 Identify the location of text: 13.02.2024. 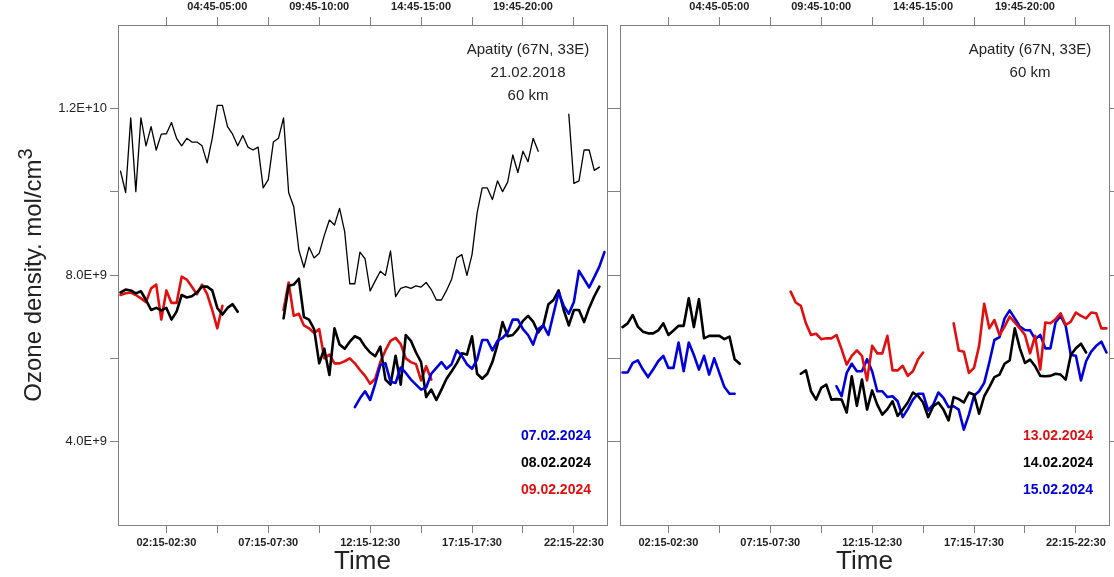
(1058, 434).